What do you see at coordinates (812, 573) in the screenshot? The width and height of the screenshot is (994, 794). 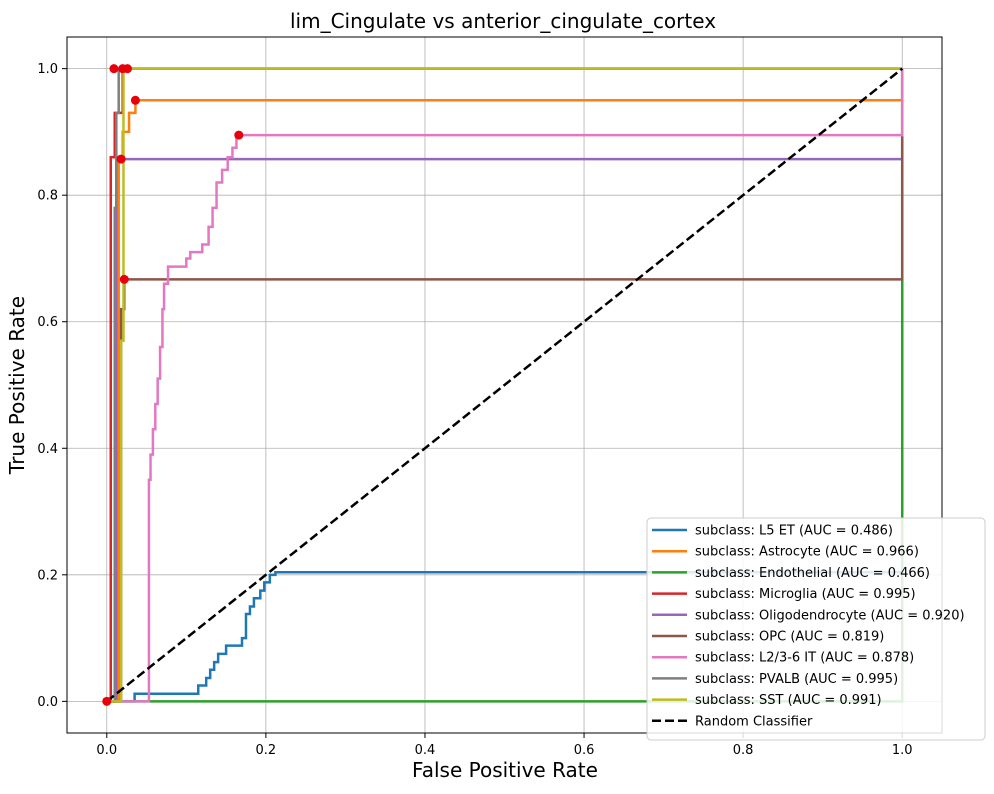 I see `legend-entry-label: subclass: Endothelial (AUC = 0.466)` at bounding box center [812, 573].